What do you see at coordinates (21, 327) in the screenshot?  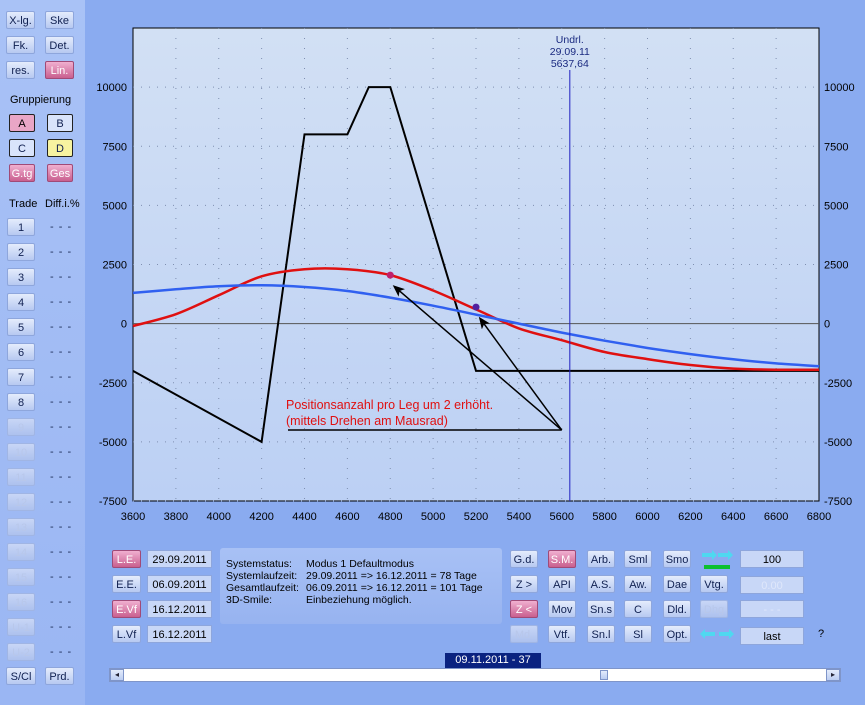 I see `trade-5-button: 5` at bounding box center [21, 327].